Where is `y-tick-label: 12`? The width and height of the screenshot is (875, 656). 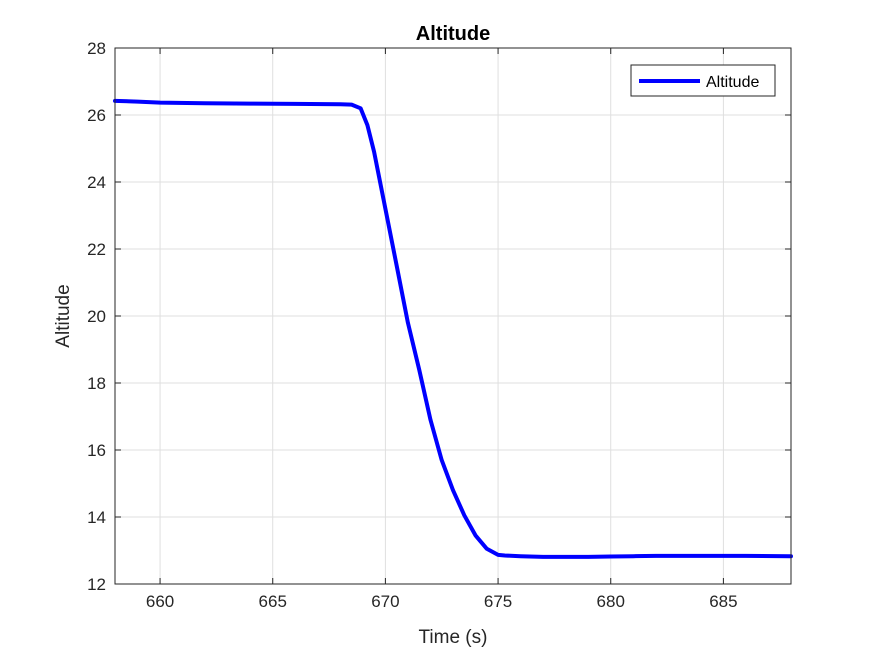
y-tick-label: 12 is located at coordinates (96, 584).